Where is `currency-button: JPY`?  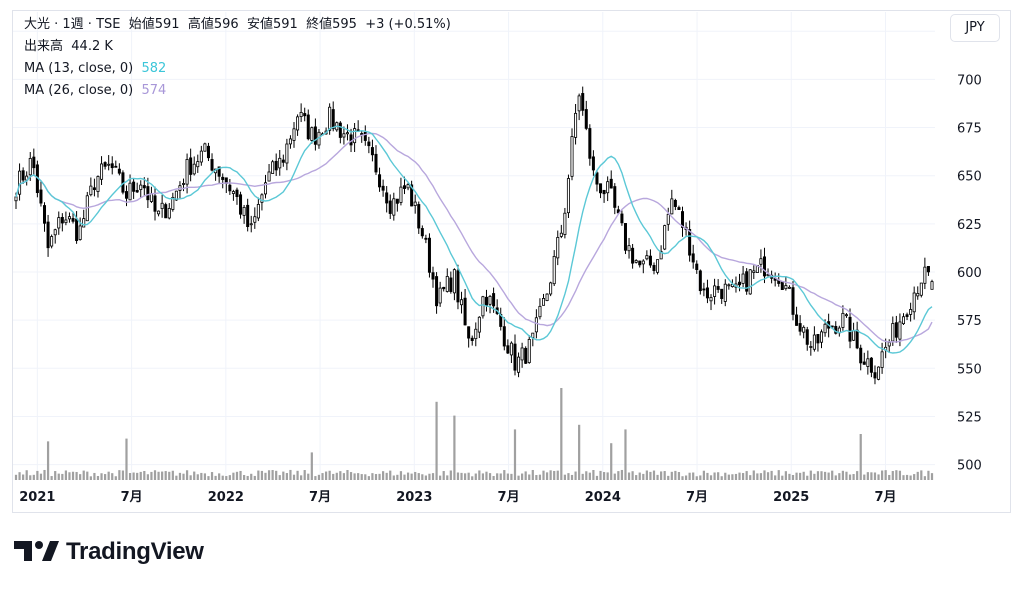 currency-button: JPY is located at coordinates (975, 28).